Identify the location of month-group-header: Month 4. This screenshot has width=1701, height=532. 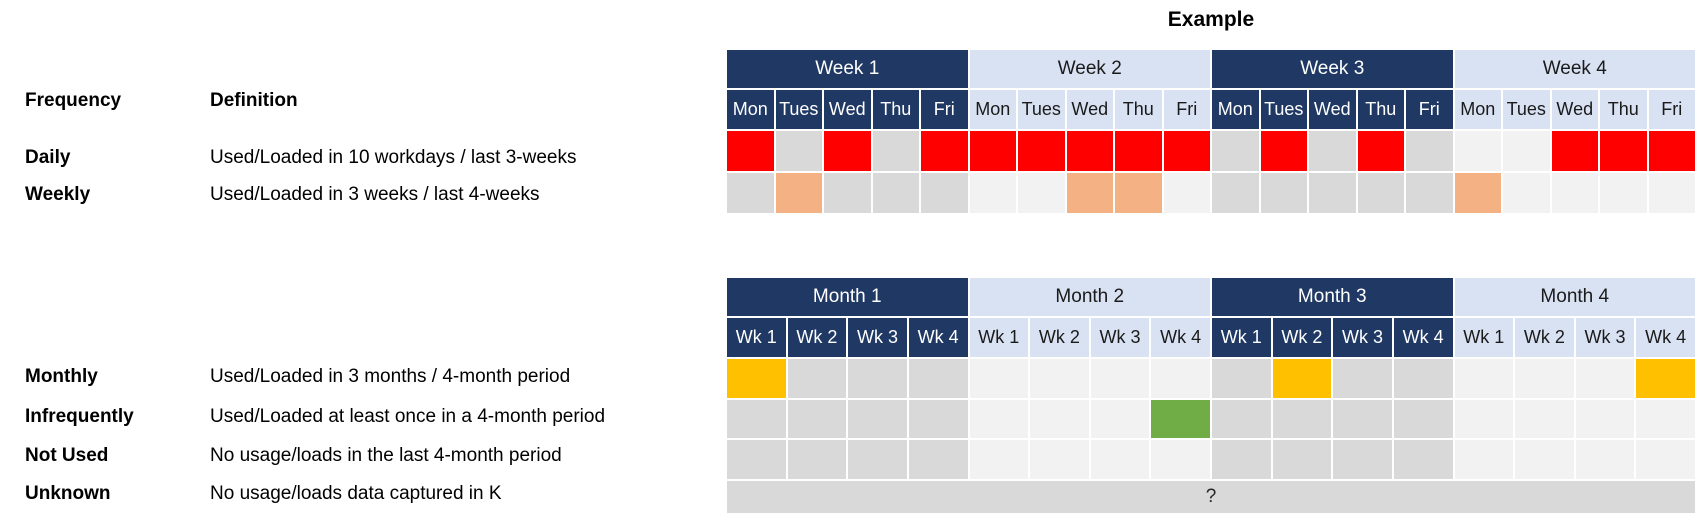
(1574, 297).